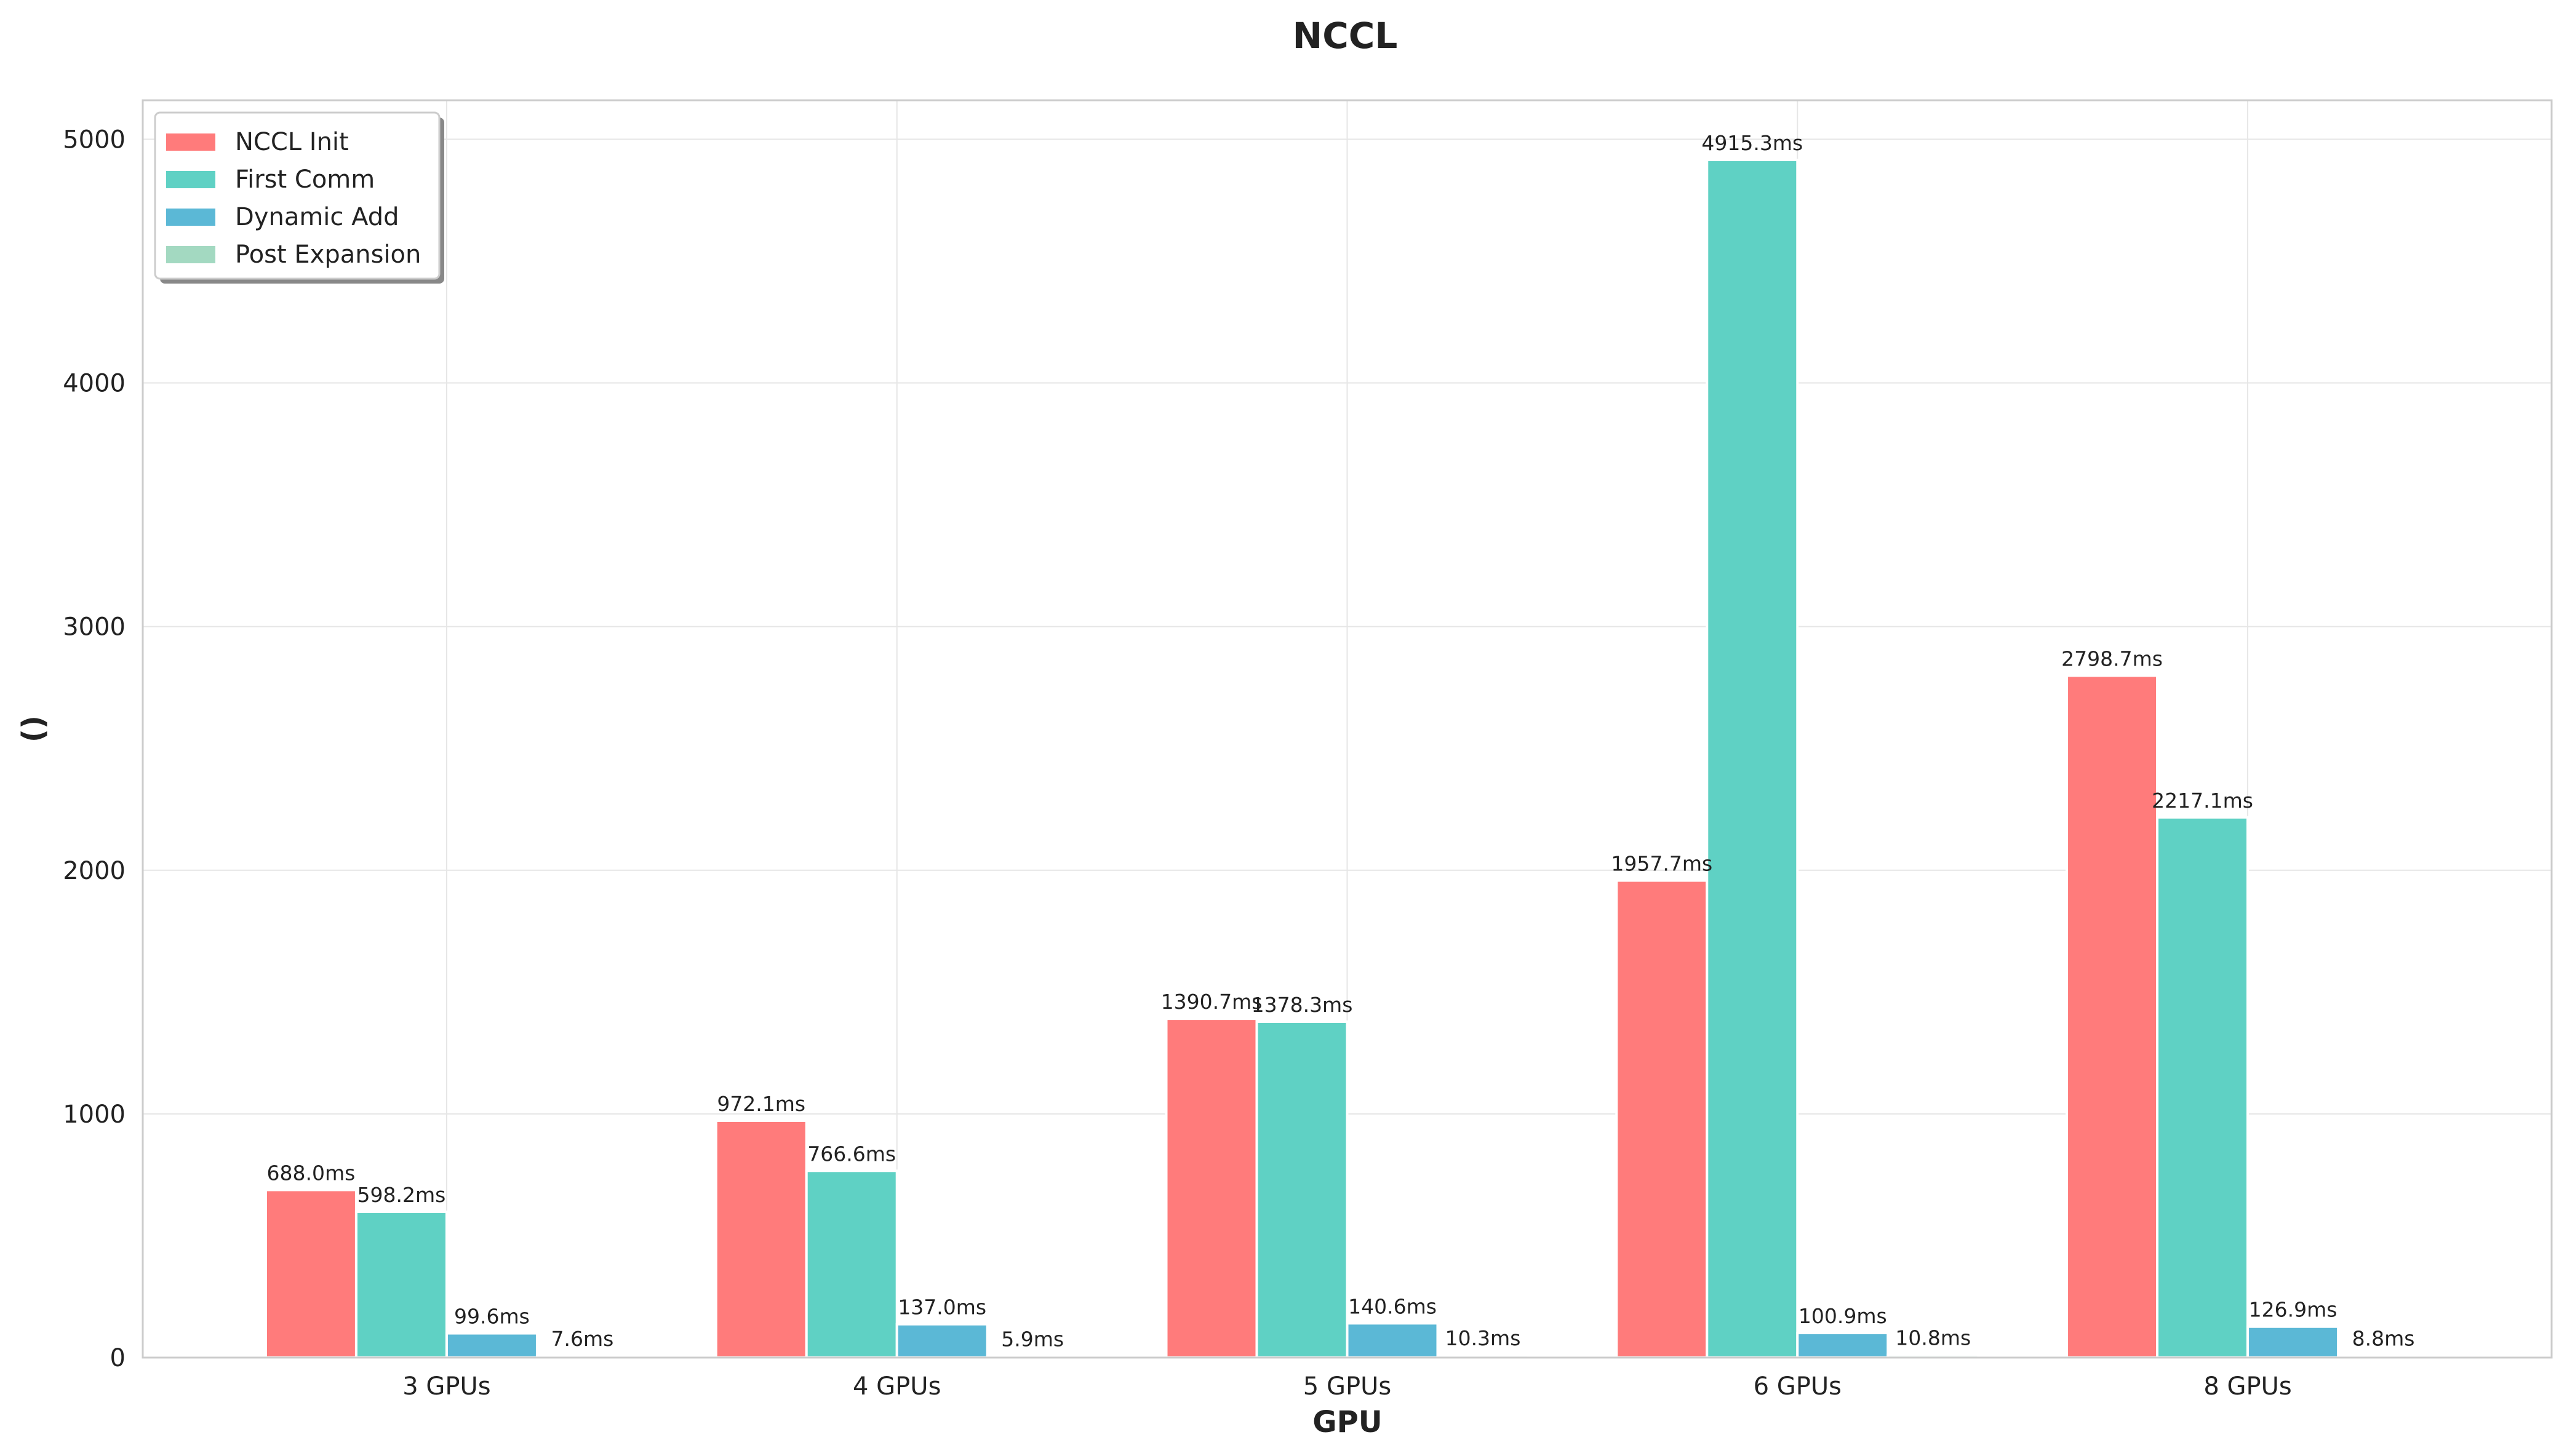  Describe the element at coordinates (942, 1307) in the screenshot. I see `data-label: 137.0ms` at that location.